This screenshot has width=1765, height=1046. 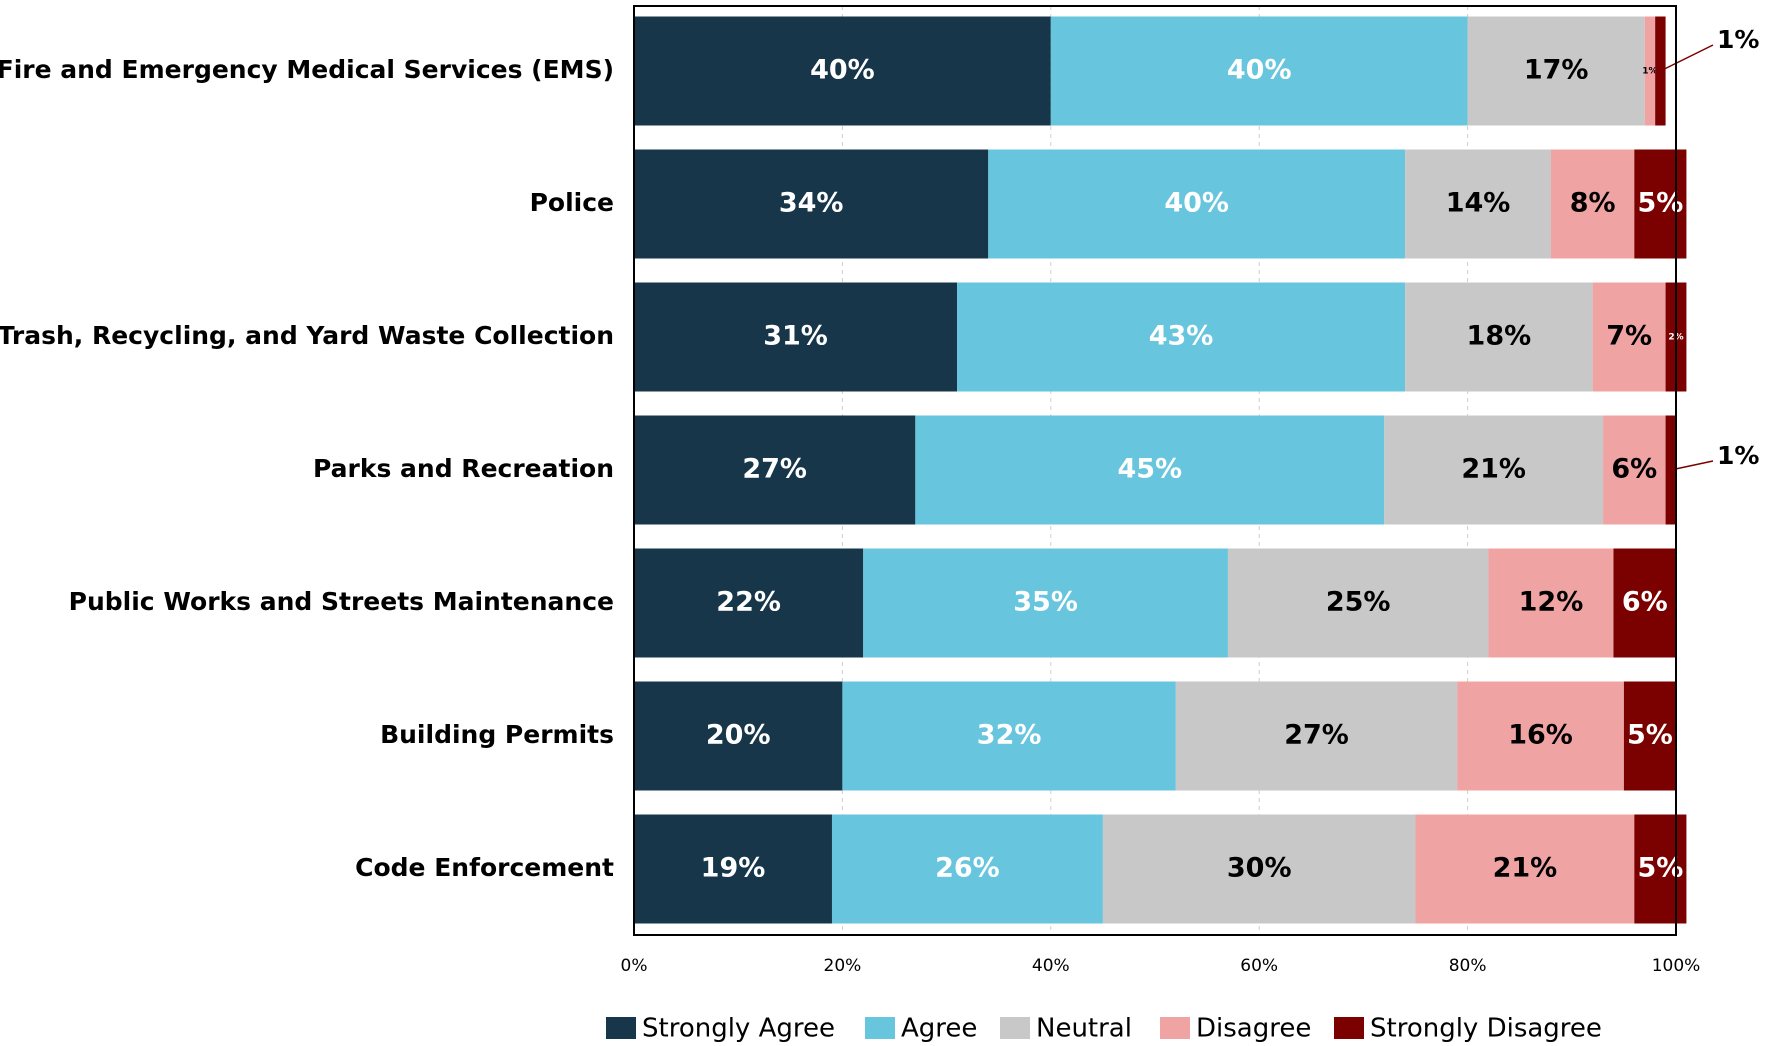 I want to click on data-label: 20%, so click(x=738, y=735).